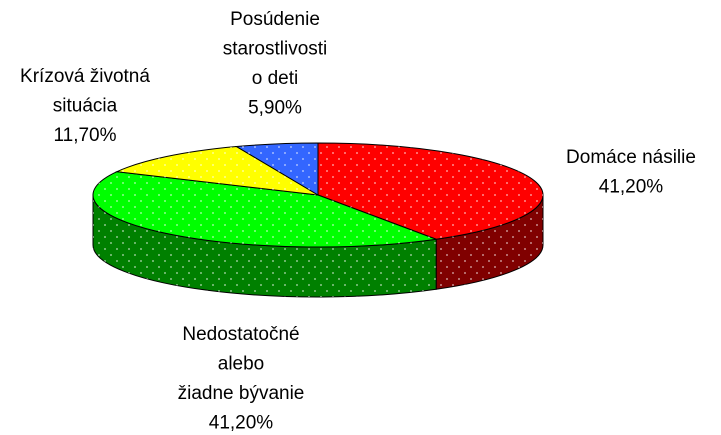 The width and height of the screenshot is (721, 435). I want to click on value-label: 11,70%, so click(84, 135).